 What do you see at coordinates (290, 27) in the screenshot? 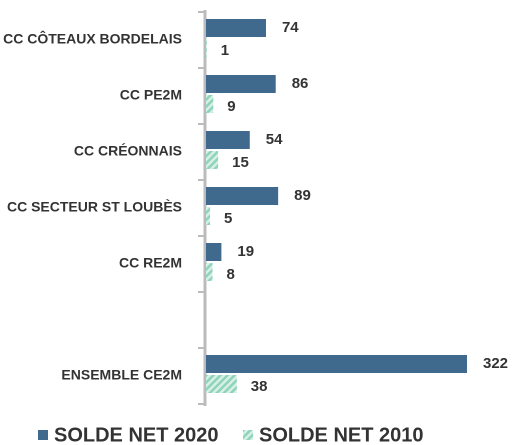
I see `value-label: 74` at bounding box center [290, 27].